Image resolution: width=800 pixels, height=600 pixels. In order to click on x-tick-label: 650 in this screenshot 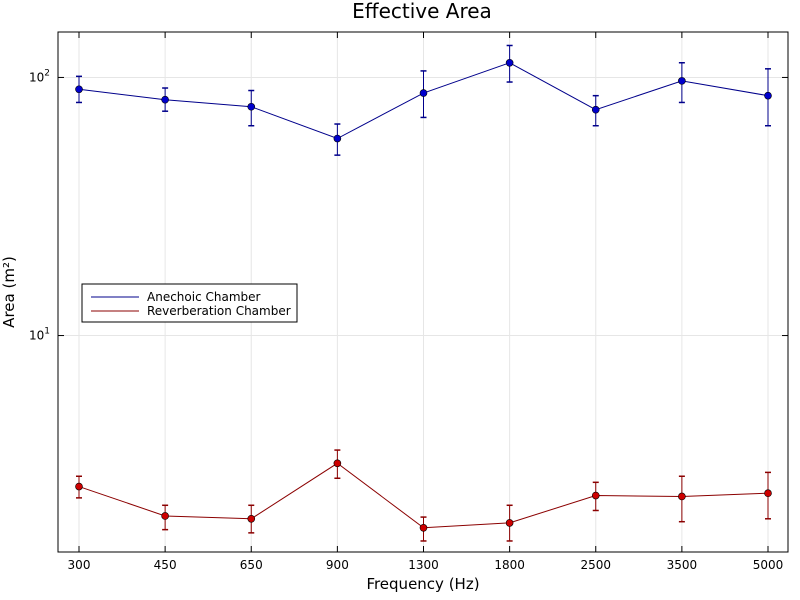, I will do `click(251, 565)`.